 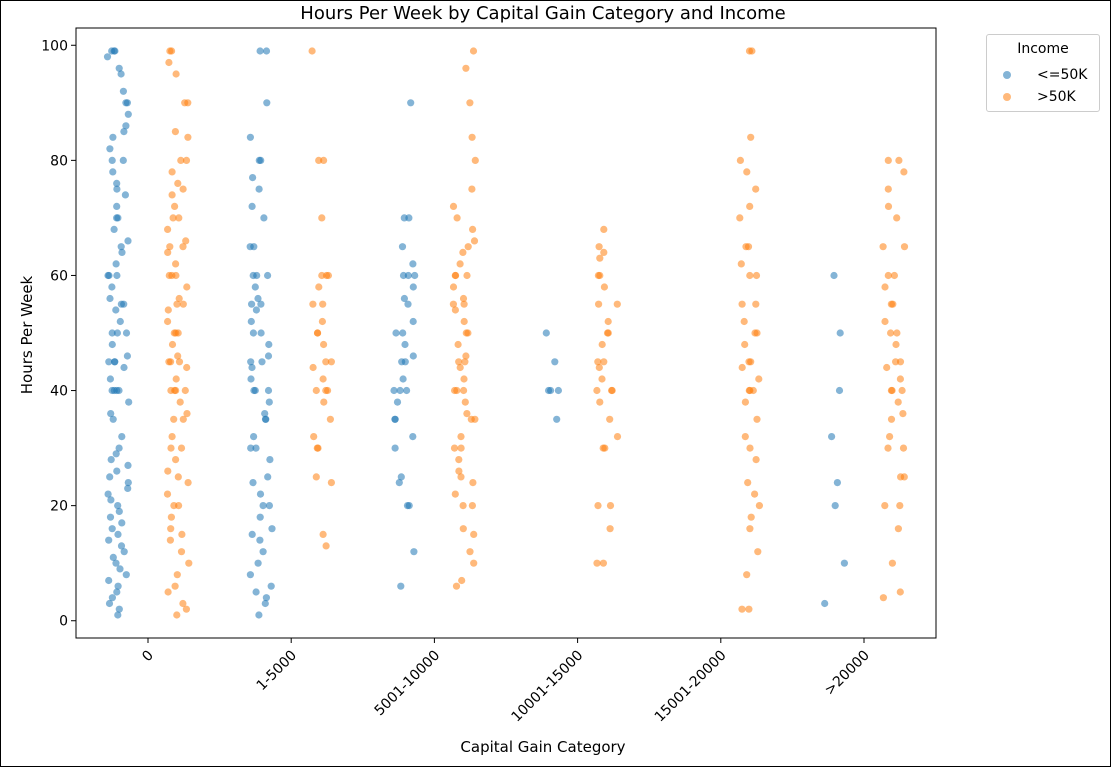 What do you see at coordinates (58, 334) in the screenshot?
I see `y-axis-ticks: 0 20 40 60 80 100` at bounding box center [58, 334].